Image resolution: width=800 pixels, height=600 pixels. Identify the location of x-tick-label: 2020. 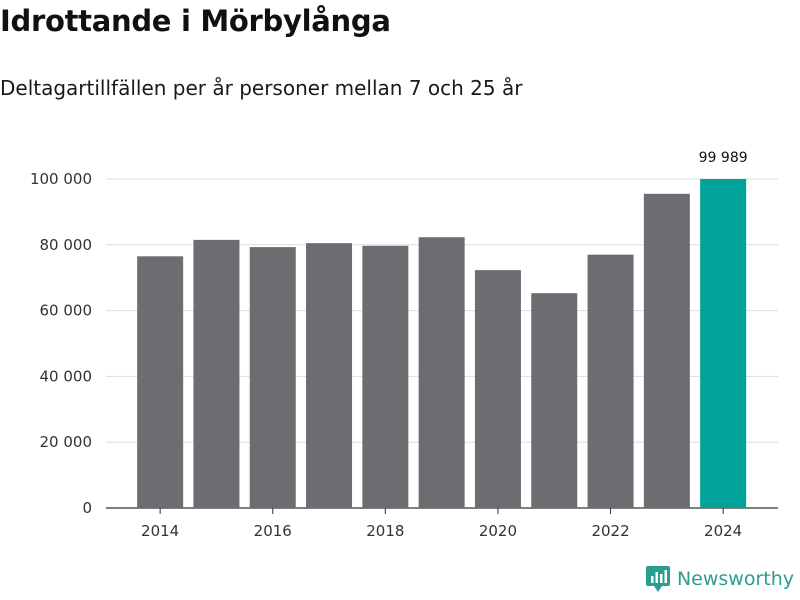
(498, 531).